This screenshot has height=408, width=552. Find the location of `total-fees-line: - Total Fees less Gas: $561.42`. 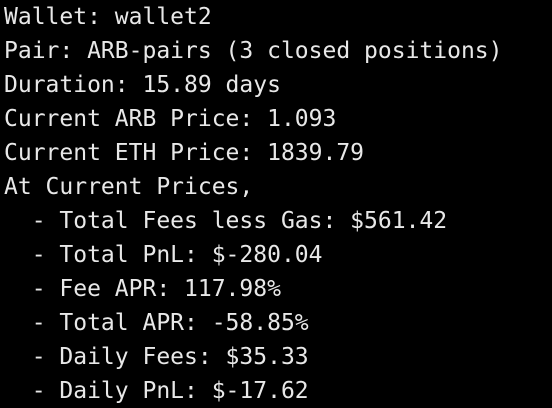

total-fees-line: - Total Fees less Gas: $561.42 is located at coordinates (226, 221).